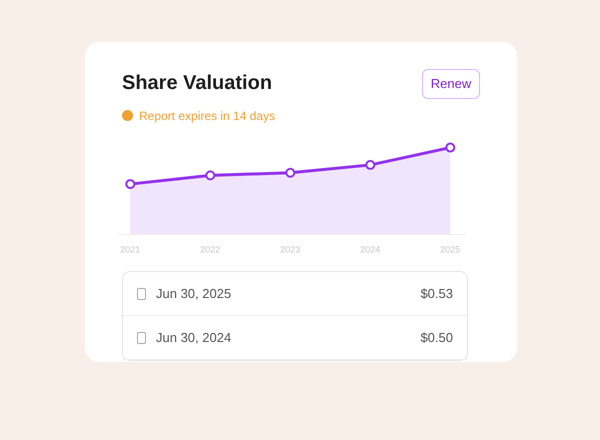  Describe the element at coordinates (193, 337) in the screenshot. I see `text: Jun 30, 2024` at that location.